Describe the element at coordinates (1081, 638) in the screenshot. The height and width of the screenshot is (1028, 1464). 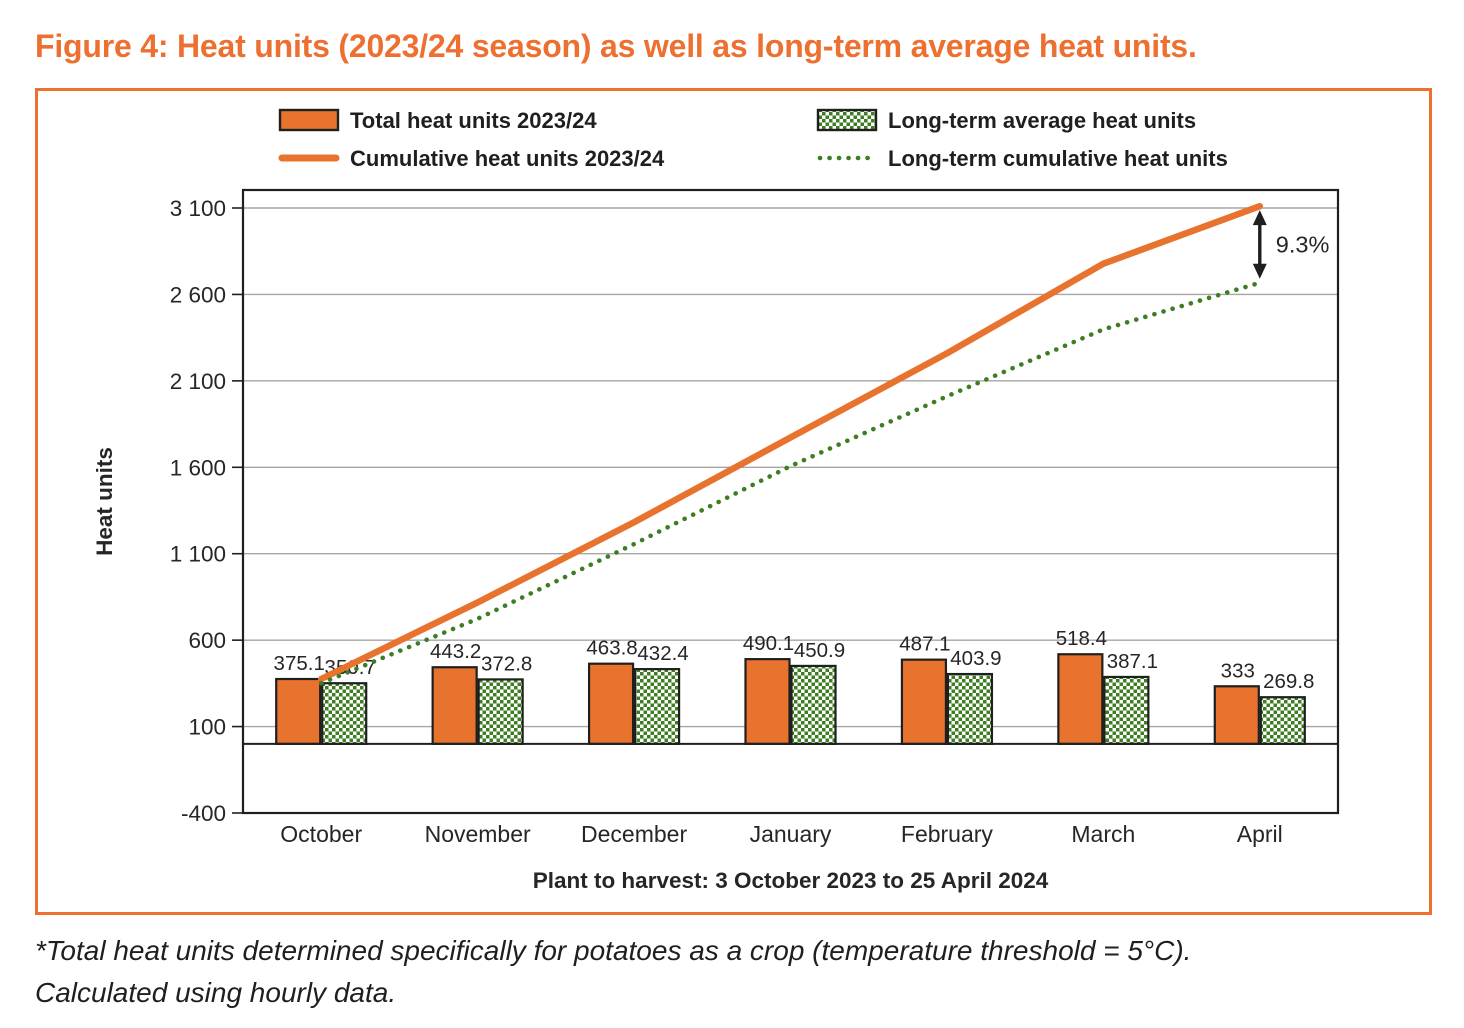
I see `bar-value-label-total: 518.4` at that location.